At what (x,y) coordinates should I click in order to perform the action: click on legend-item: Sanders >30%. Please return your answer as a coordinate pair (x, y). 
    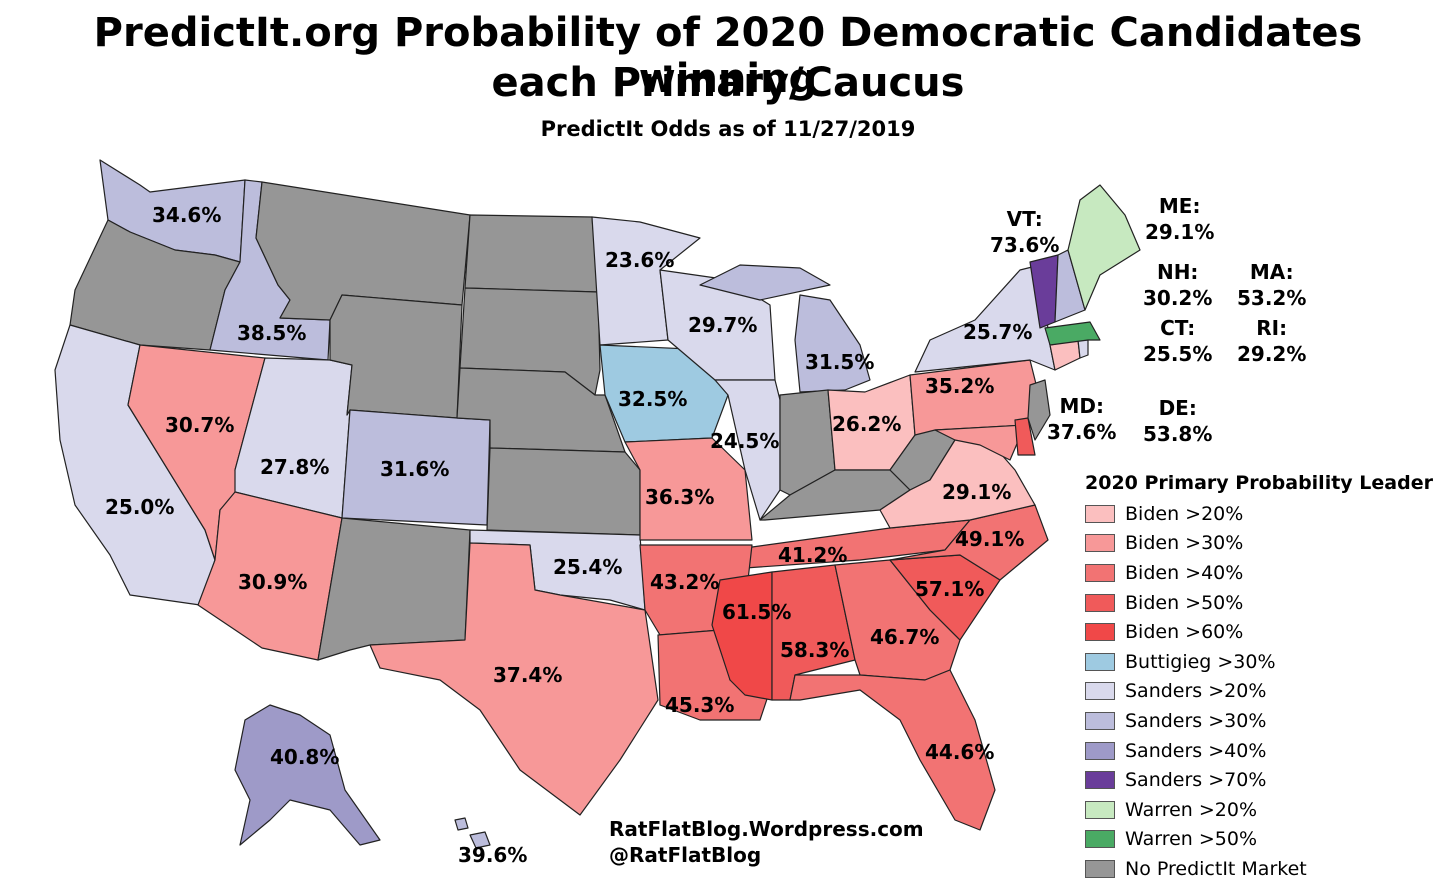
    Looking at the image, I should click on (1259, 721).